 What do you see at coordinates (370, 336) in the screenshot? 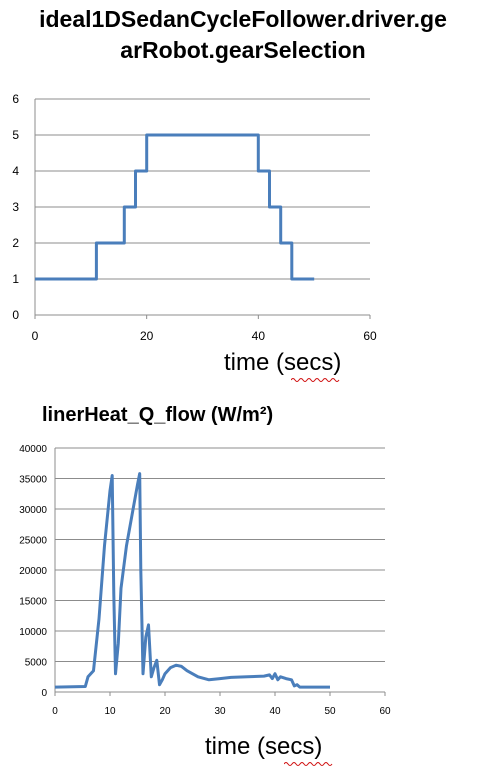
I see `chart1-x-tick-label: 60` at bounding box center [370, 336].